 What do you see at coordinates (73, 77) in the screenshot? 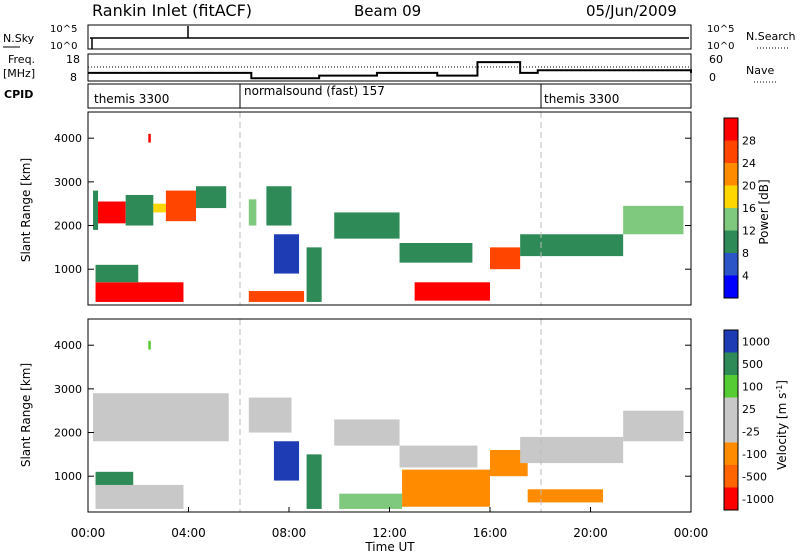
I see `freq-left-tick-bottom: 8` at bounding box center [73, 77].